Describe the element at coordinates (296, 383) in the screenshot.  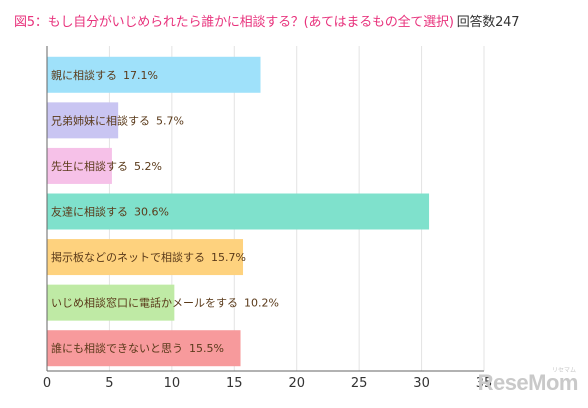
I see `x-tick-label-20: 20` at that location.